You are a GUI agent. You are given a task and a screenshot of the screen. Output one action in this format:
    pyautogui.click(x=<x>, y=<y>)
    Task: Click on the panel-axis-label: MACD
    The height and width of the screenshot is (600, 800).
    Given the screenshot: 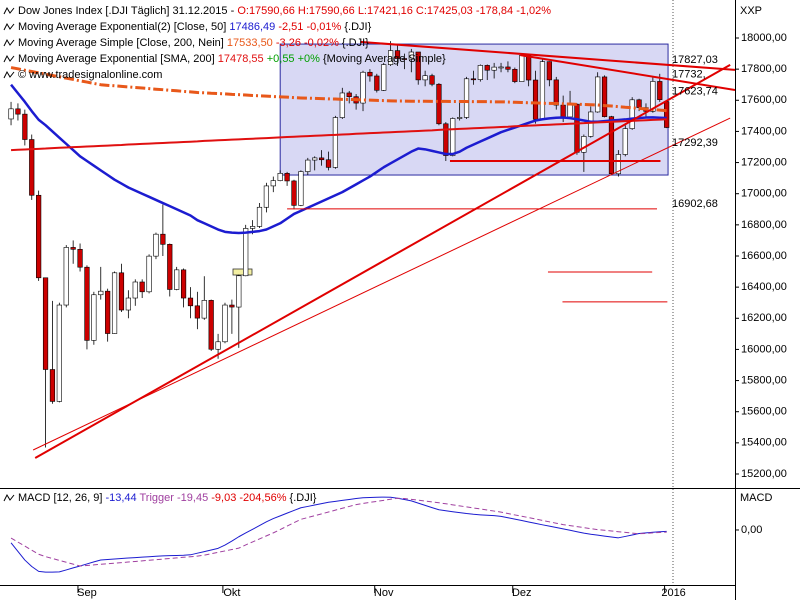 What is the action you would take?
    pyautogui.click(x=756, y=498)
    